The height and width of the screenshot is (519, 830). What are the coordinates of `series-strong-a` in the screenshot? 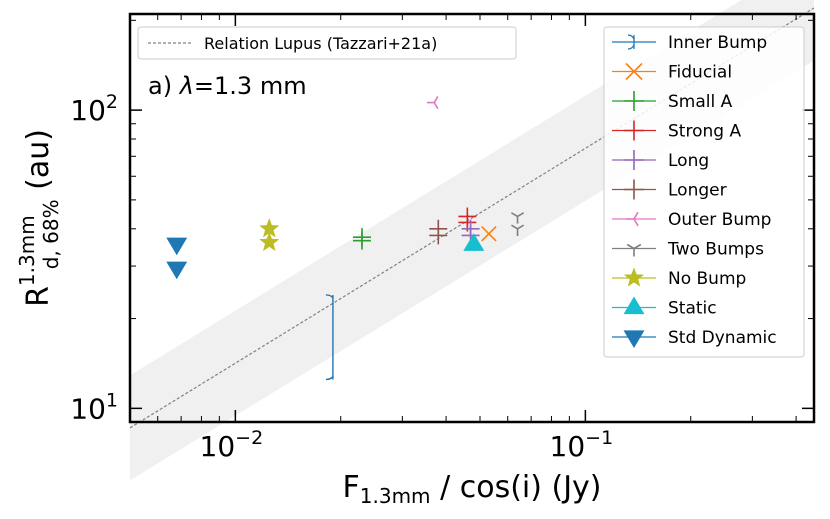 It's located at (467, 219).